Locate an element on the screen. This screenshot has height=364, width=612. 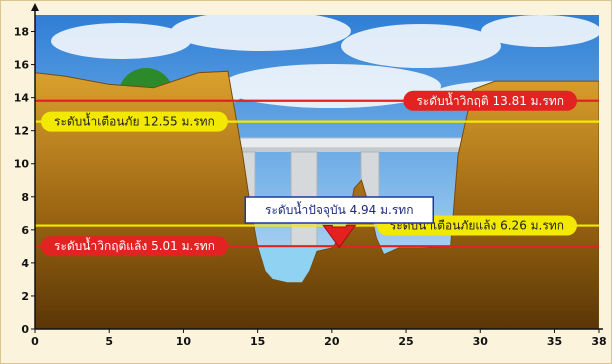
level-label-0: ระดับน้ำวิกฤติ 13.81 ม.รทก is located at coordinates (490, 100).